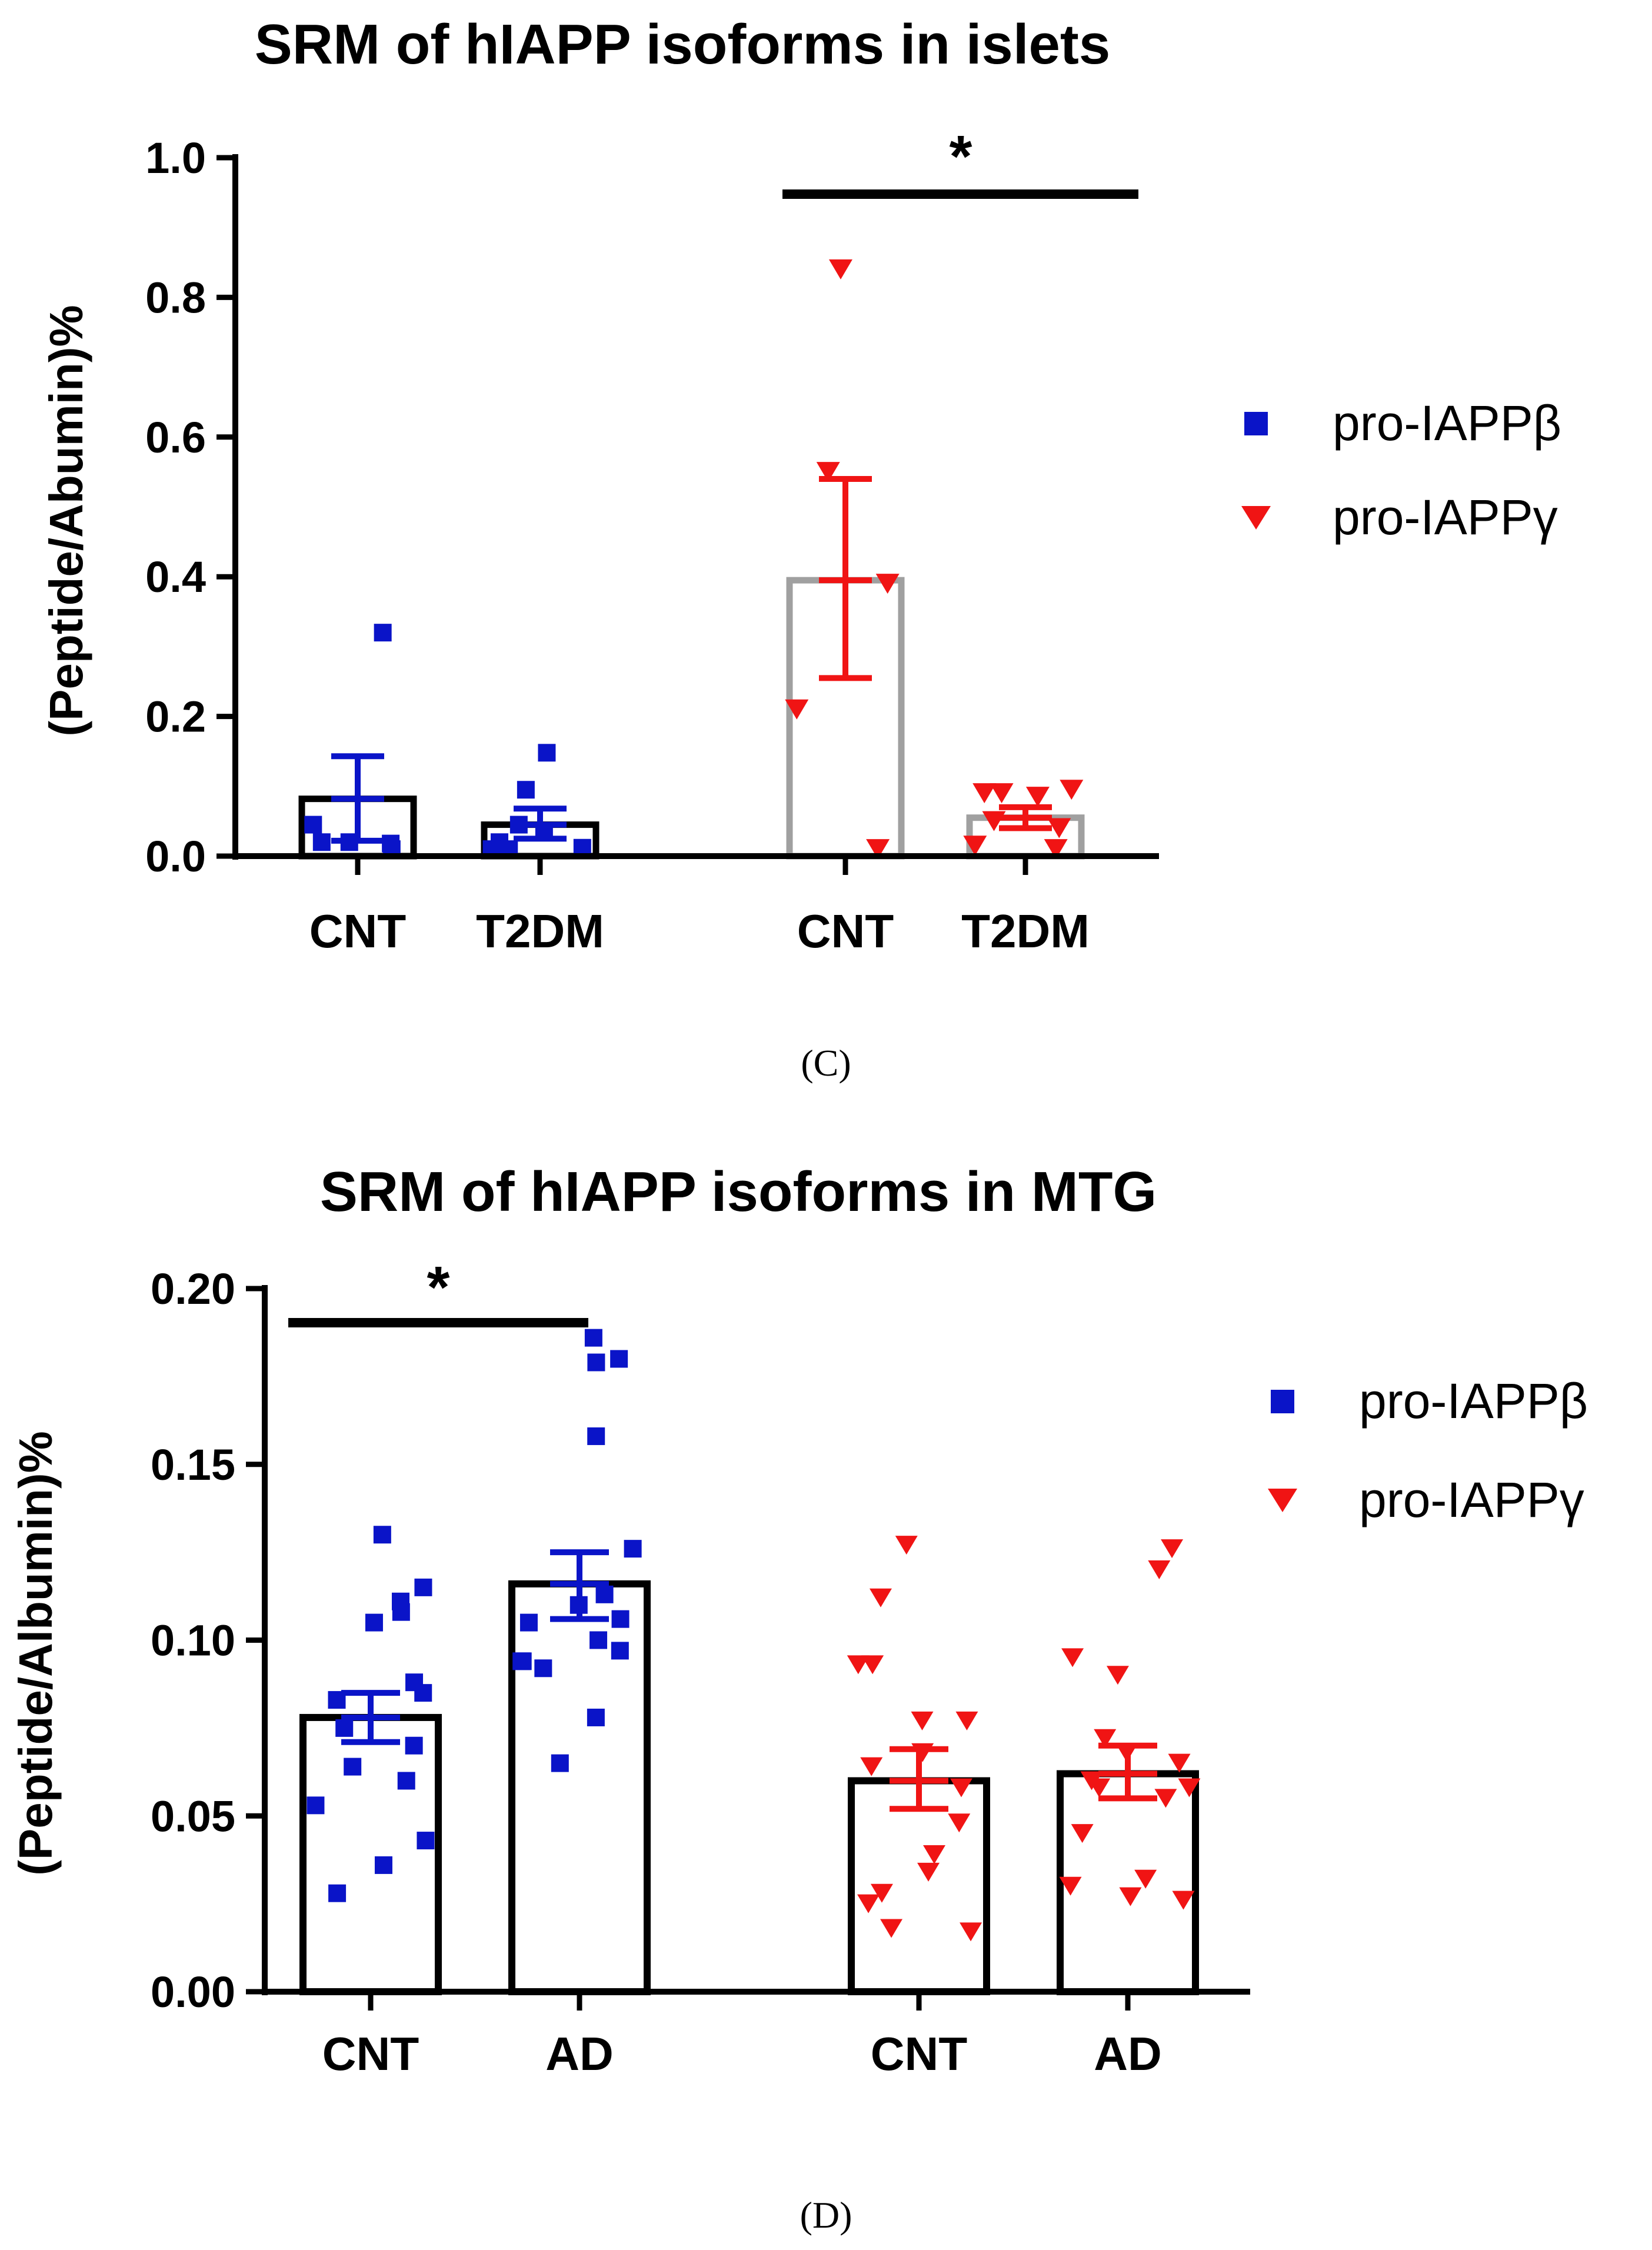 This screenshot has width=1652, height=2250. What do you see at coordinates (175, 717) in the screenshot?
I see `y-tick-label: 0.2` at bounding box center [175, 717].